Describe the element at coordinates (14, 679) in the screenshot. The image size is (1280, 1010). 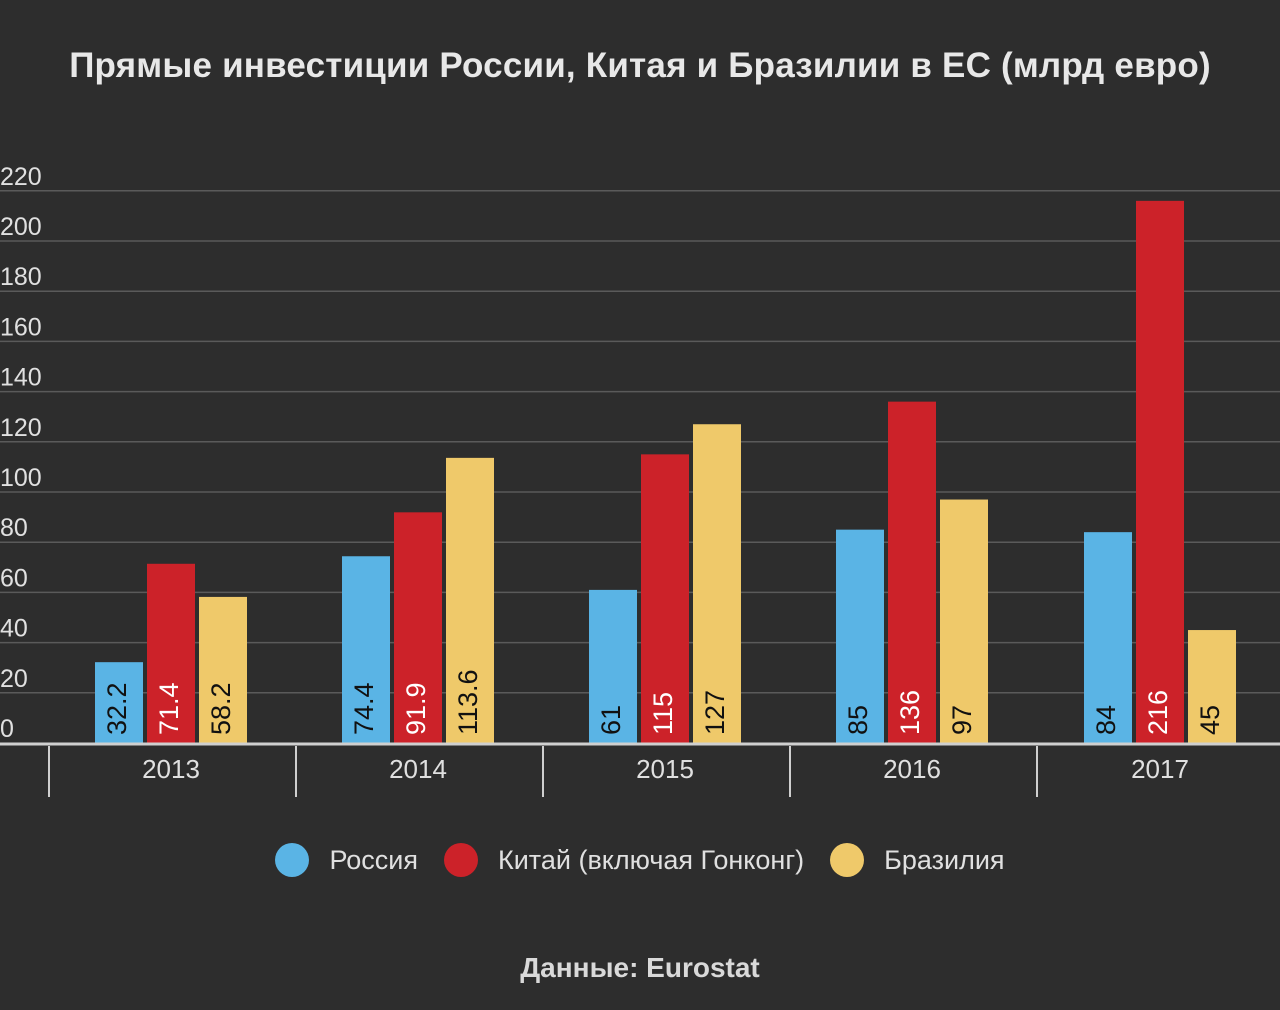
I see `y-tick-label: 20` at that location.